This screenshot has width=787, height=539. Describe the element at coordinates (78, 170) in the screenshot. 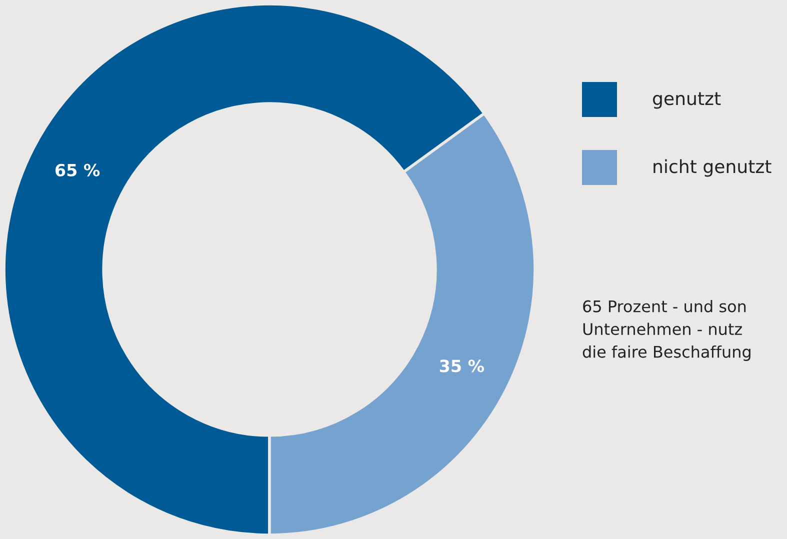

I see `data-label: 65 %` at that location.